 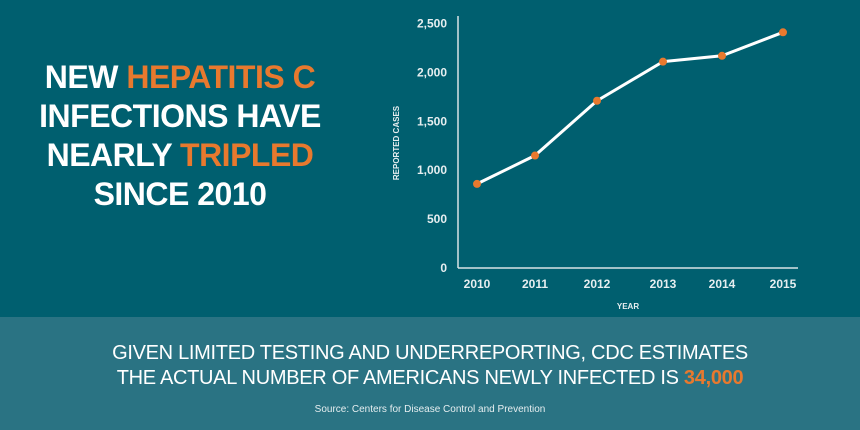 I want to click on data-point-2013, so click(x=663, y=61).